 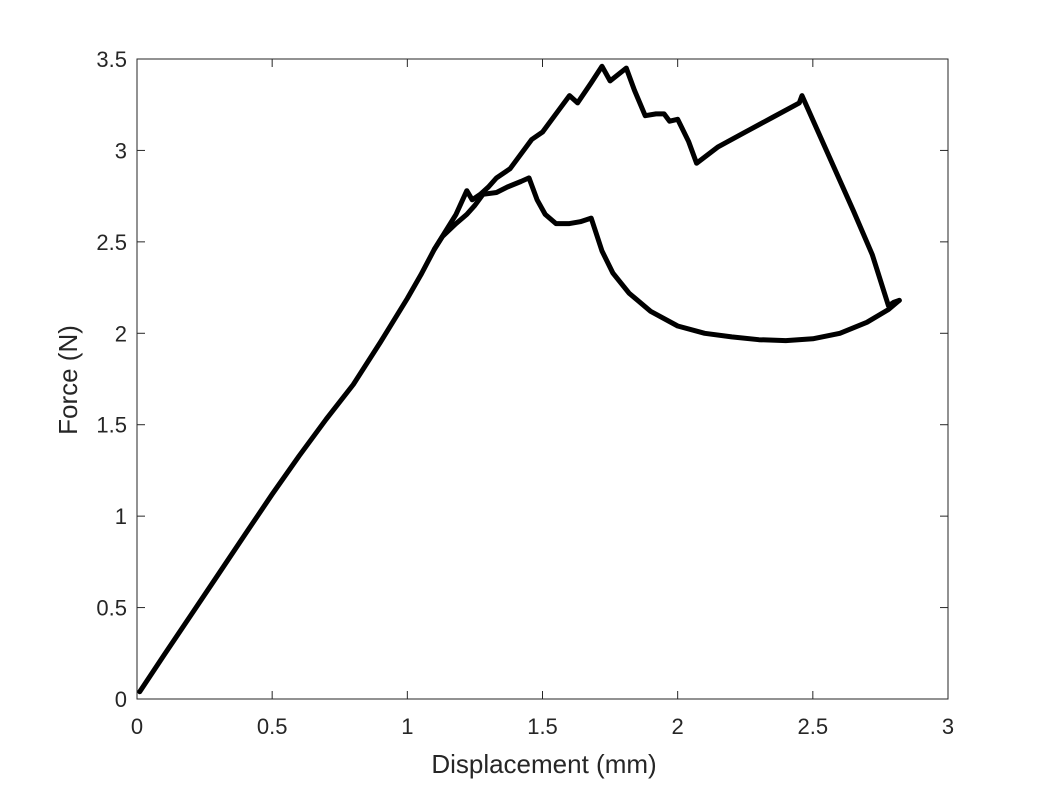 What do you see at coordinates (121, 699) in the screenshot?
I see `y-tick-label: 0` at bounding box center [121, 699].